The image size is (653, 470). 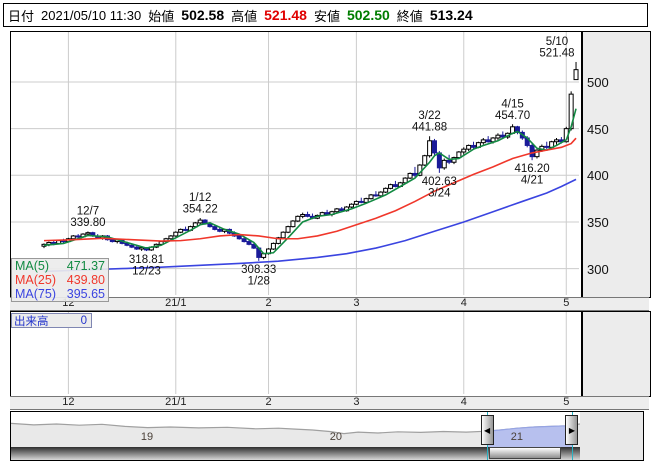 I want to click on annotation-text: 354.22, so click(x=200, y=210).